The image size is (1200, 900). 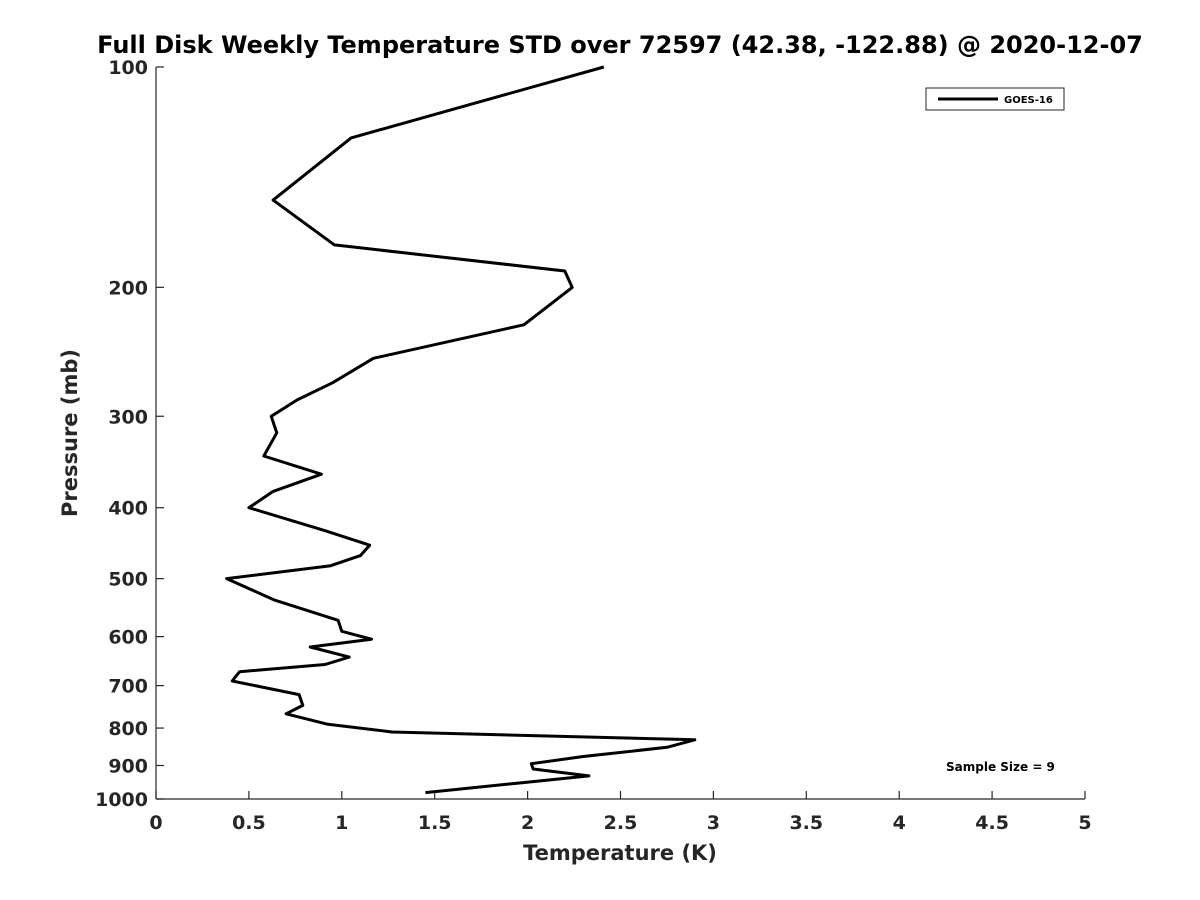 I want to click on x-tick-label: 0.5, so click(x=249, y=823).